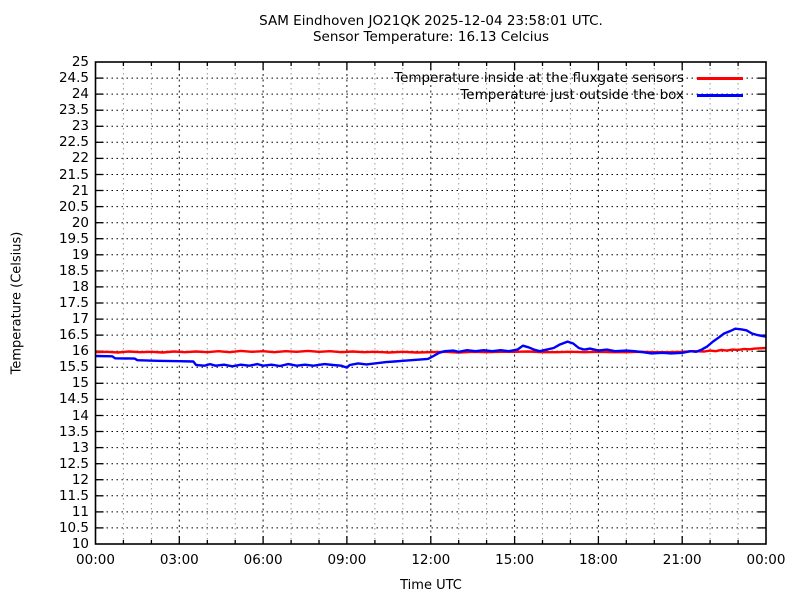  Describe the element at coordinates (73, 110) in the screenshot. I see `y-tick-label: 23.5` at that location.